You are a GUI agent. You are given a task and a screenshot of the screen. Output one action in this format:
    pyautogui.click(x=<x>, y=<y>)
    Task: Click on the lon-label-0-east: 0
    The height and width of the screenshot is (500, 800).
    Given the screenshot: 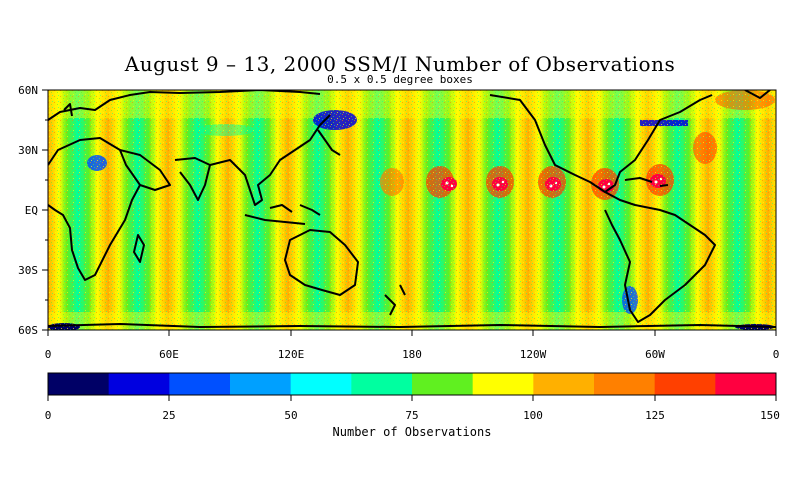 What is the action you would take?
    pyautogui.click(x=776, y=354)
    